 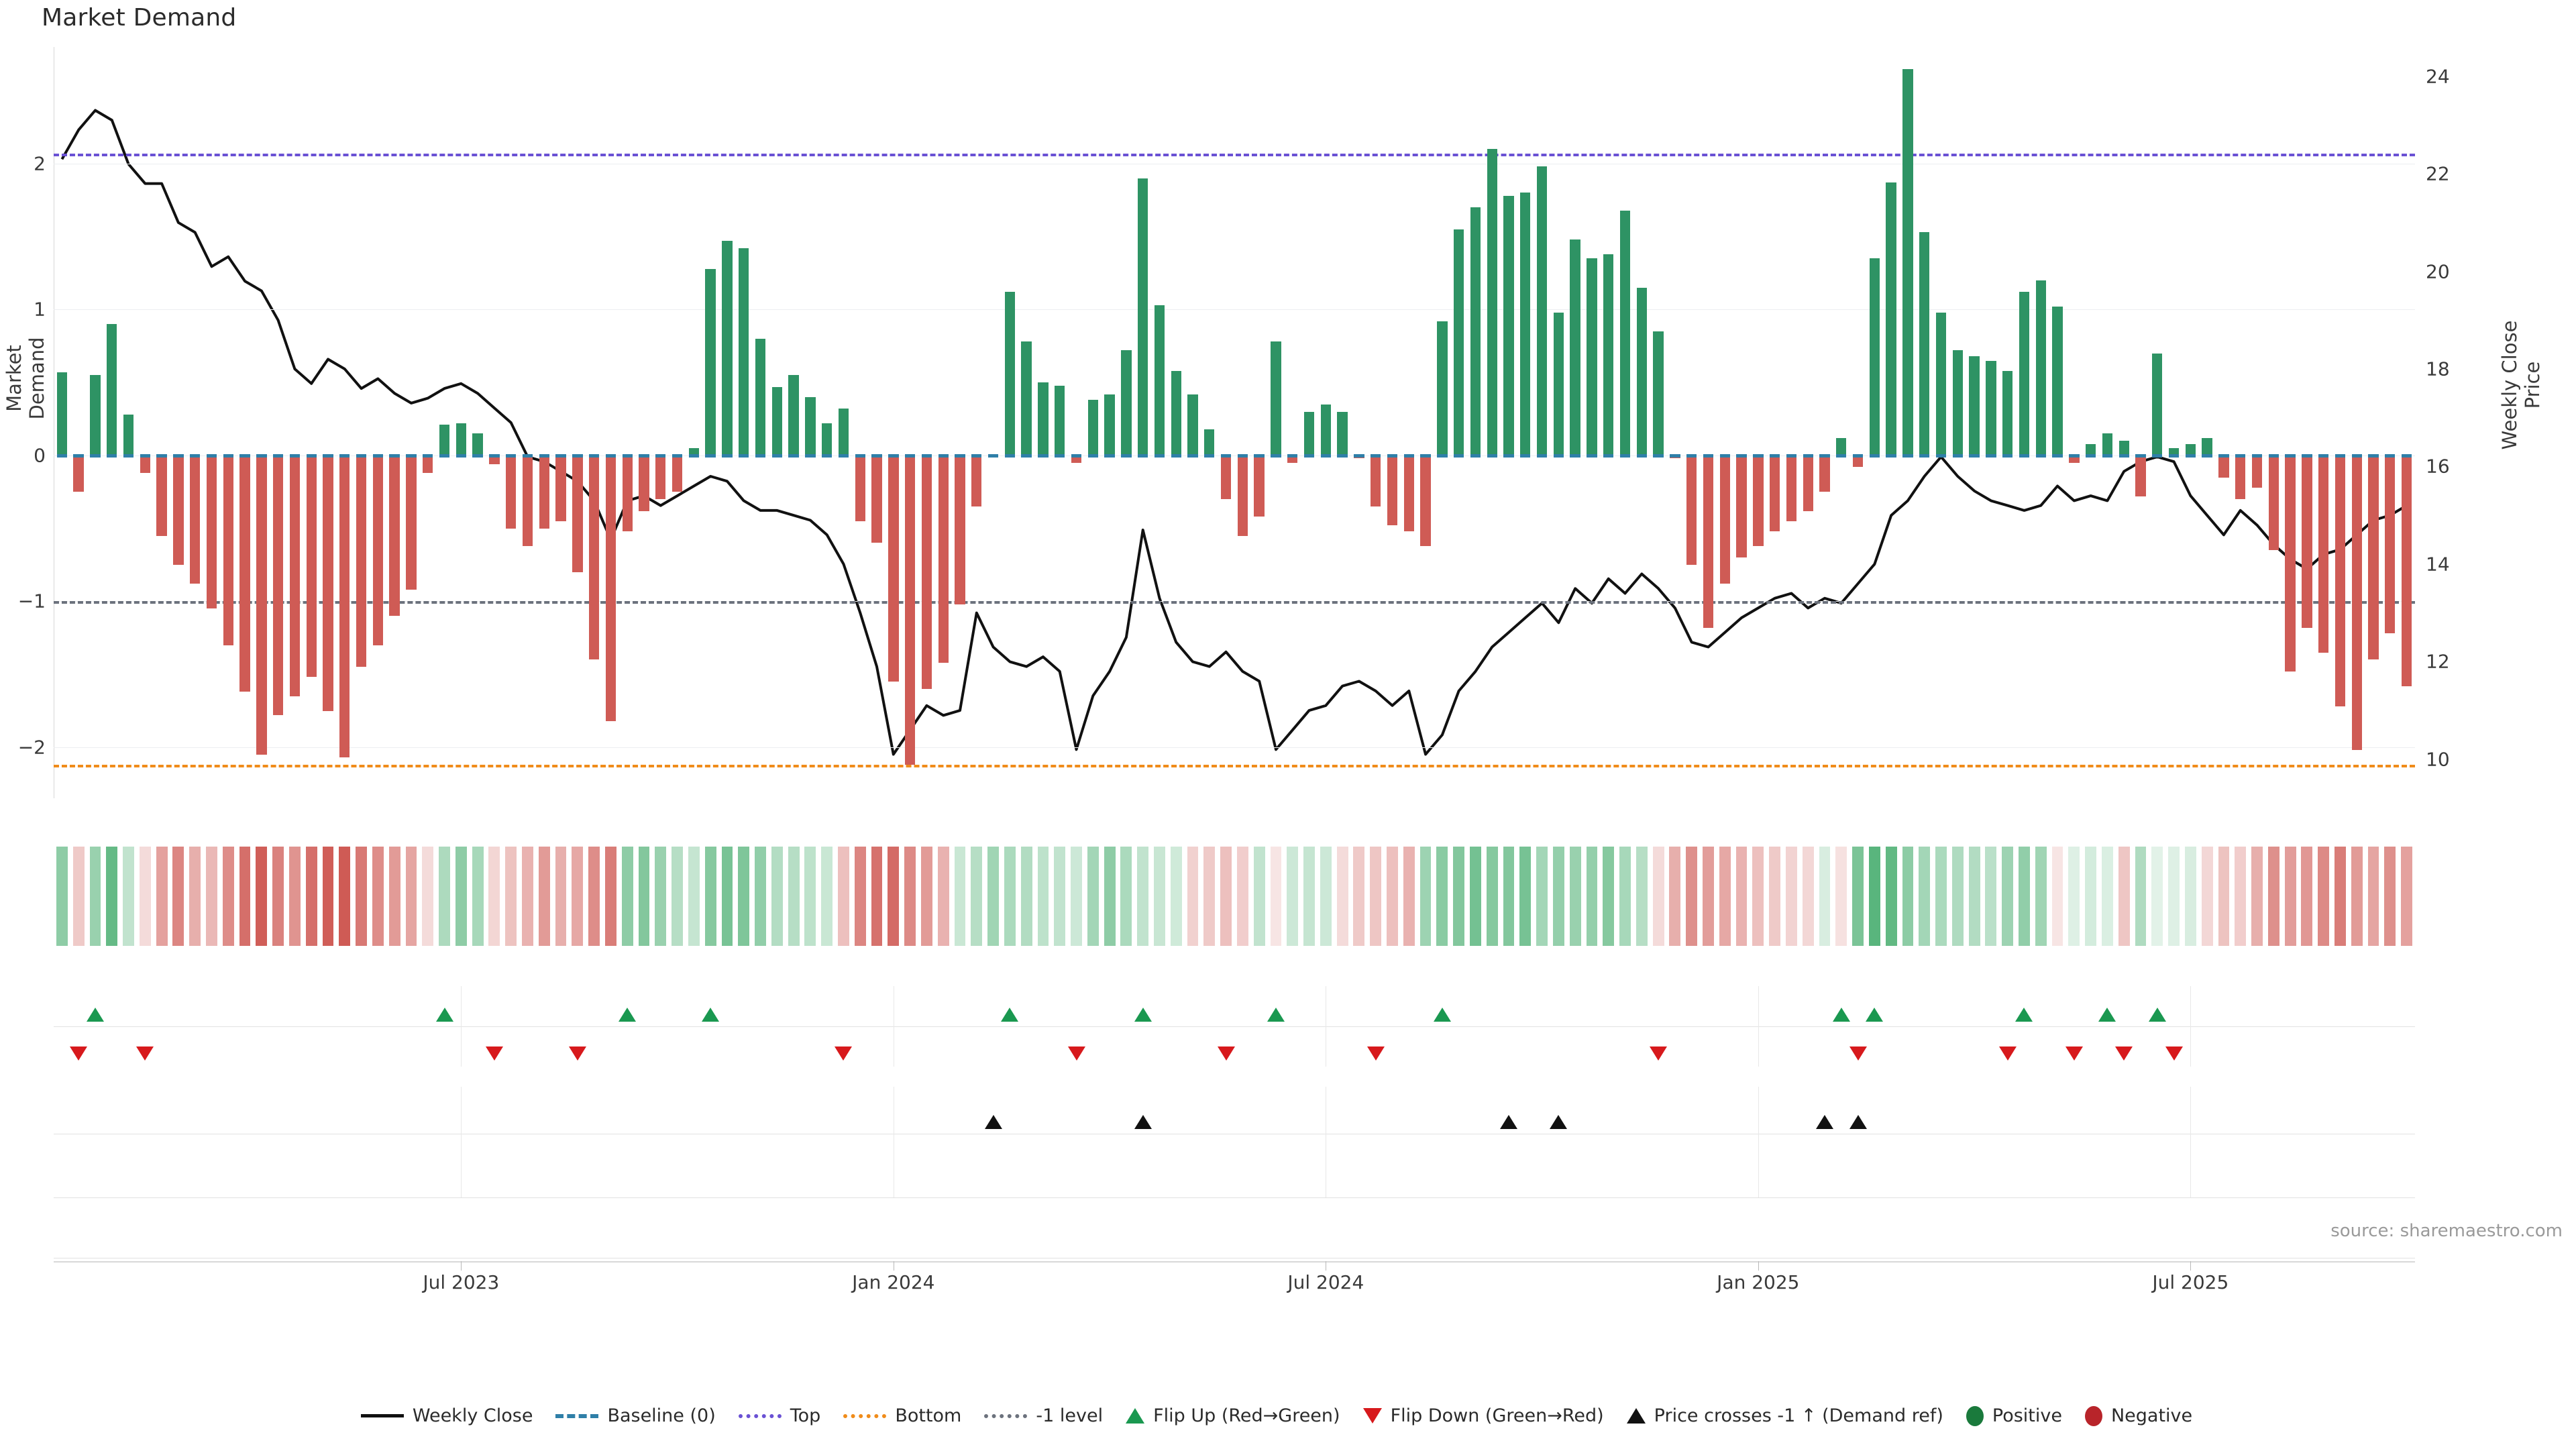 I want to click on legend-item: Top, so click(x=779, y=1415).